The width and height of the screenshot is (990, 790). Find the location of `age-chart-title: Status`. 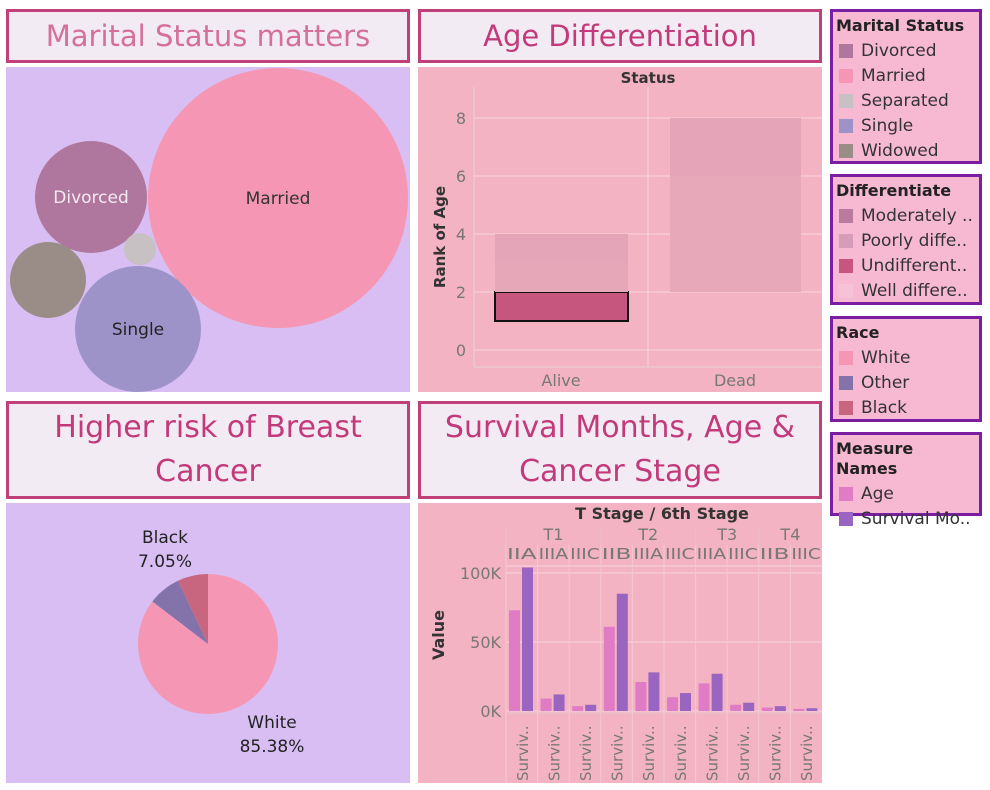

age-chart-title: Status is located at coordinates (648, 78).